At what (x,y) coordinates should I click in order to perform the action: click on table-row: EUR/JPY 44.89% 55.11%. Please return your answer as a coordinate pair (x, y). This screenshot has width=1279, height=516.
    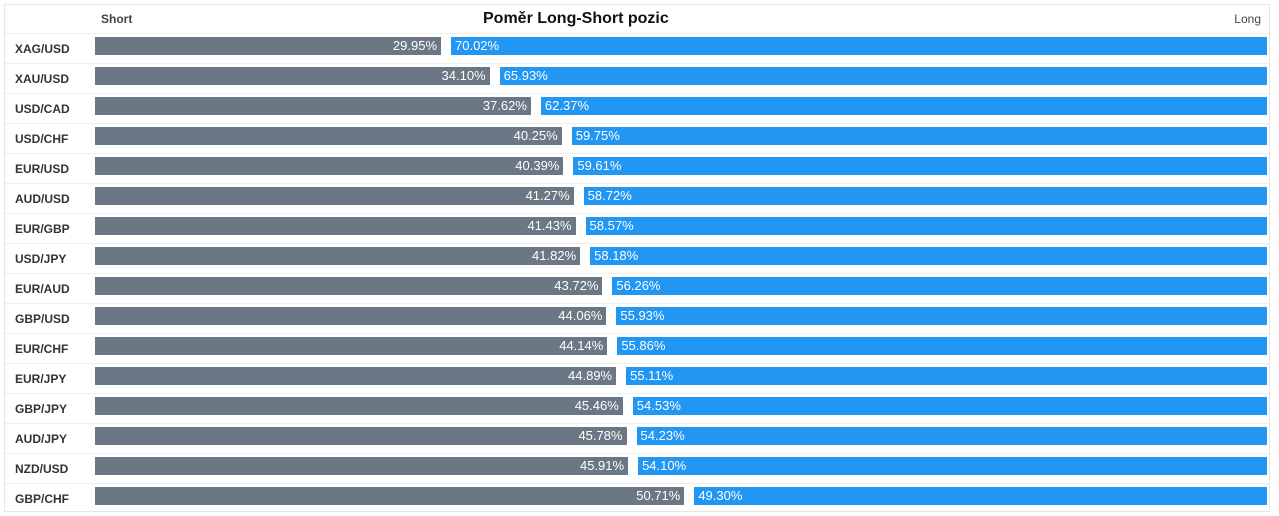
    Looking at the image, I should click on (637, 378).